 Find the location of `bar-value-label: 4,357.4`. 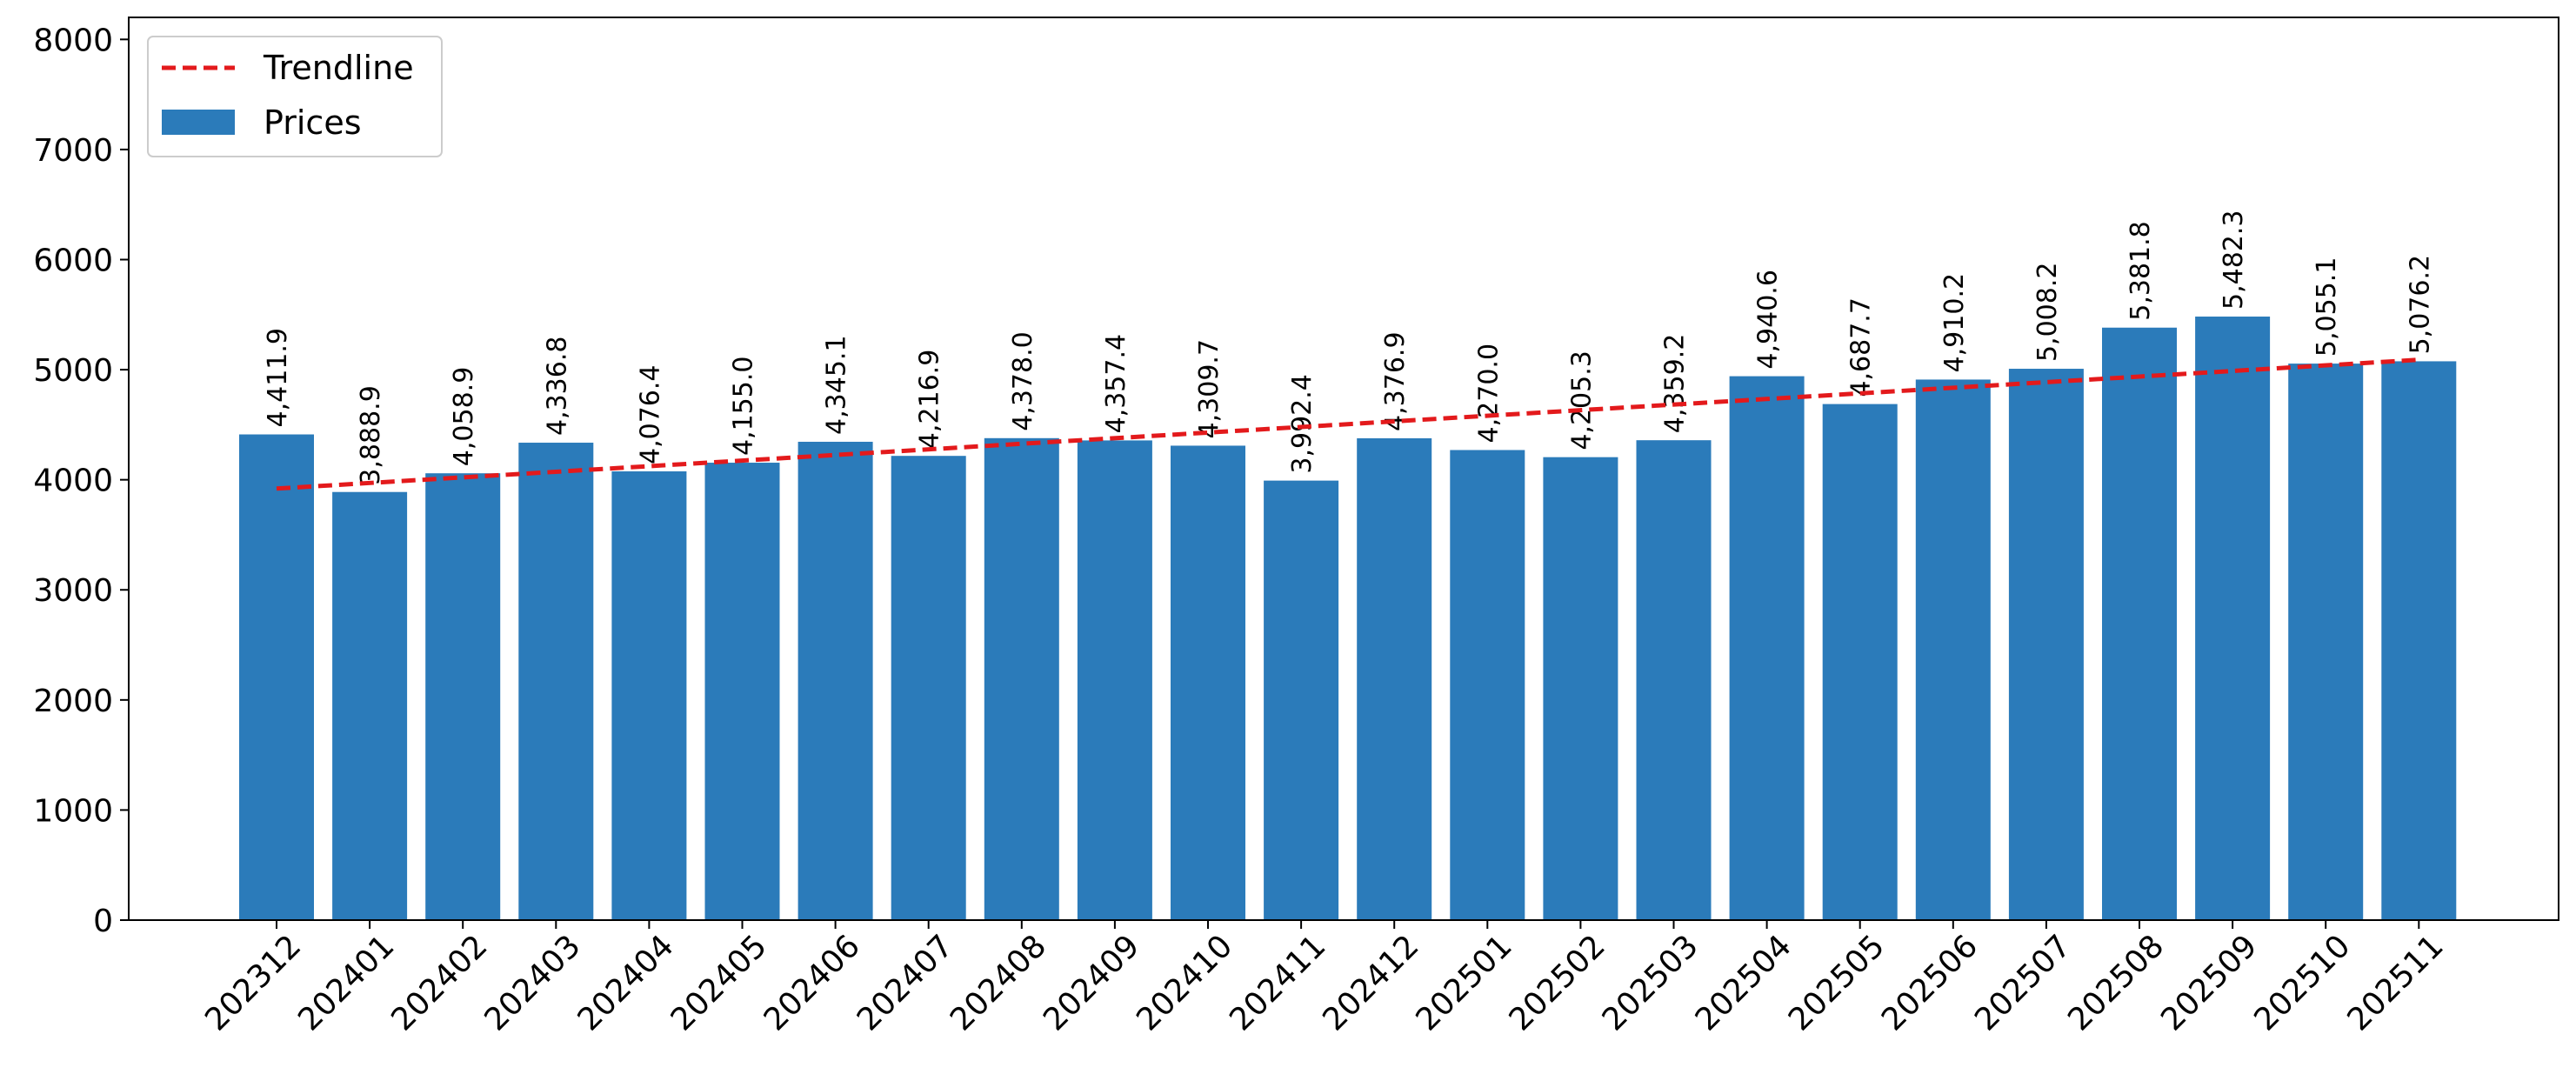

bar-value-label: 4,357.4 is located at coordinates (1116, 384).